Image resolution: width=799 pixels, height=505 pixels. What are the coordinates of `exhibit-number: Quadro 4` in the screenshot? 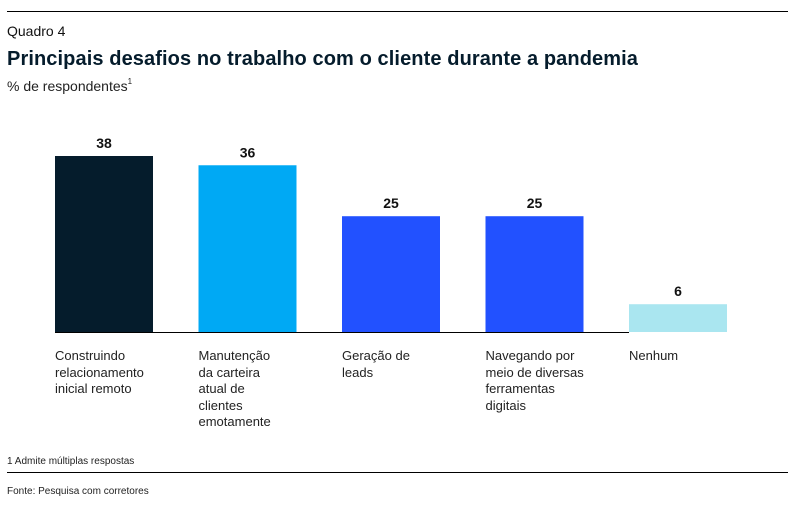 It's located at (36, 31).